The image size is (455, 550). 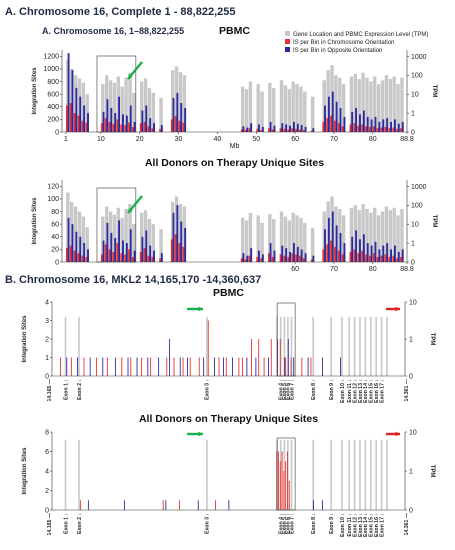 I want to click on exon-label-16: Exon 16 ↓, so click(x=377, y=525).